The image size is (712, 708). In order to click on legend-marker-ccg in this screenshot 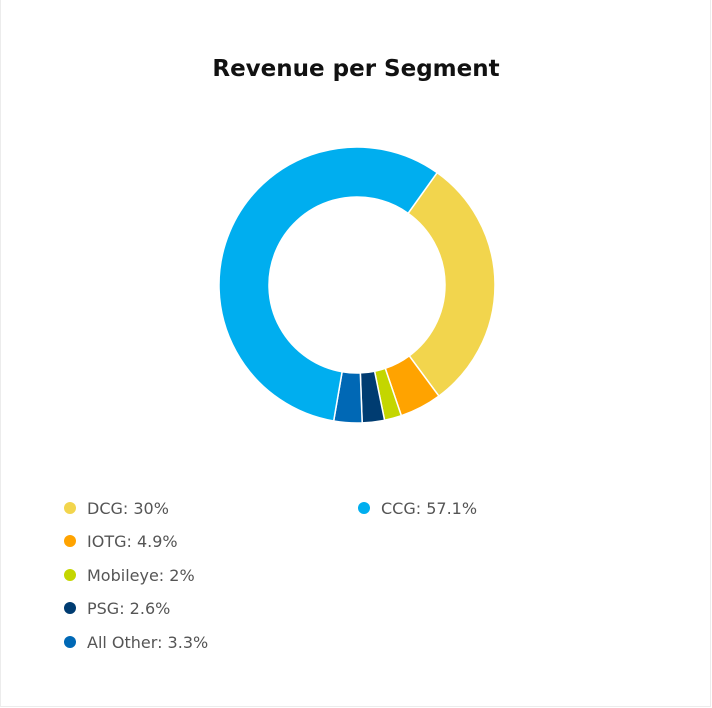, I will do `click(364, 508)`.